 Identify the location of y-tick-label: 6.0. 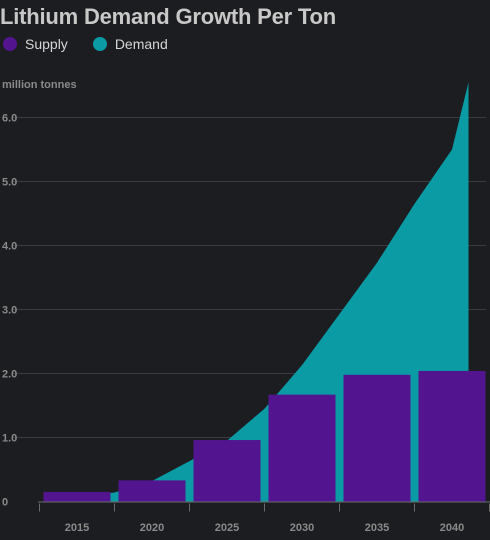
(9, 119).